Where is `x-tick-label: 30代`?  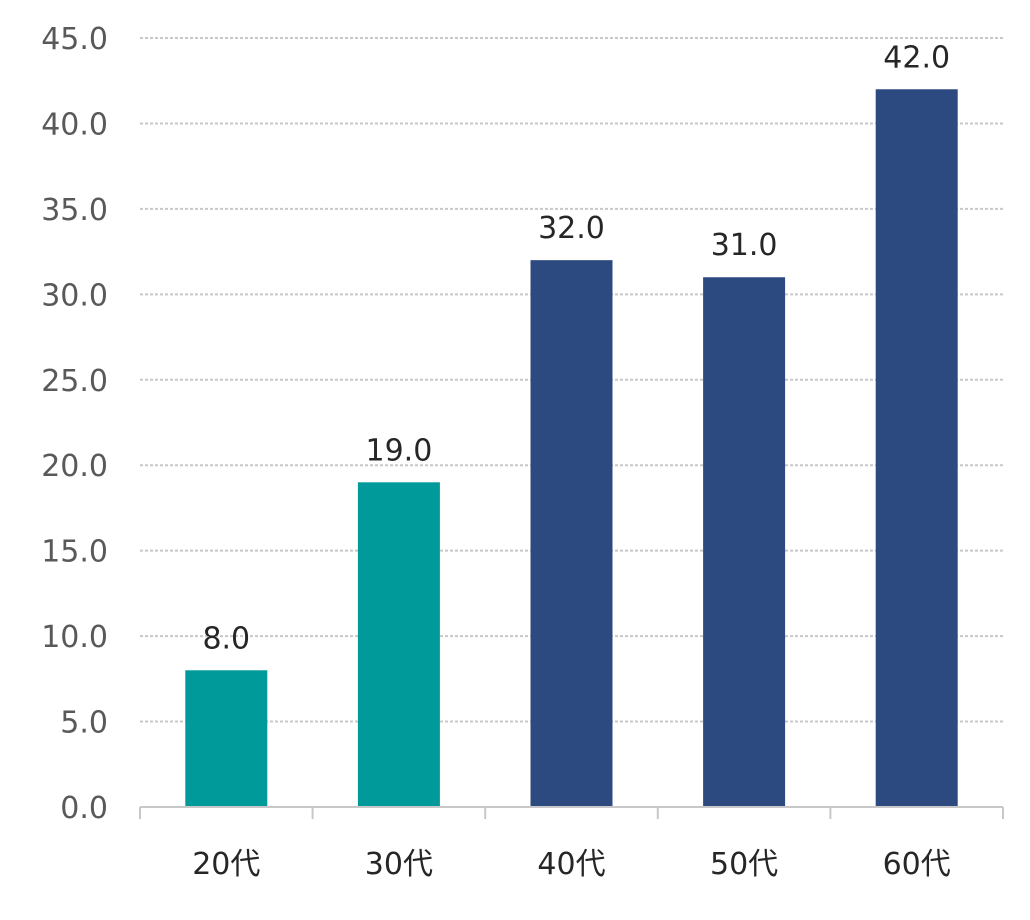
x-tick-label: 30代 is located at coordinates (399, 864).